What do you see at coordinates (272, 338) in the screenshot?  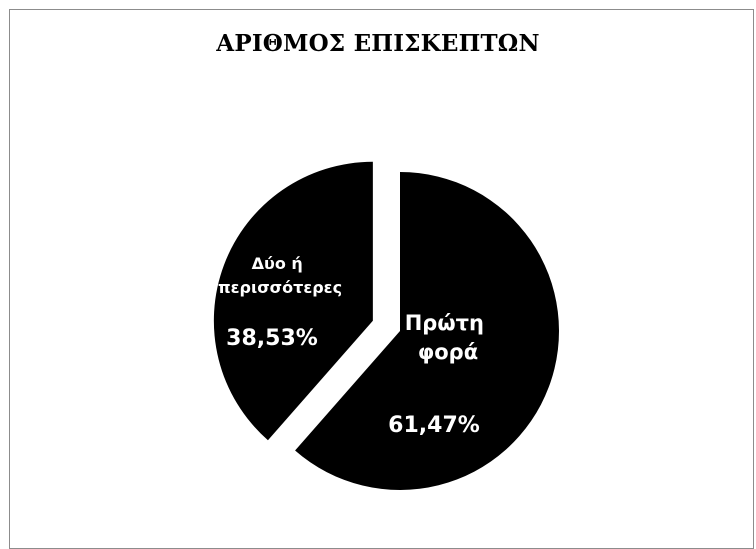 I see `slice-value-two-or-more: 38,53%` at bounding box center [272, 338].